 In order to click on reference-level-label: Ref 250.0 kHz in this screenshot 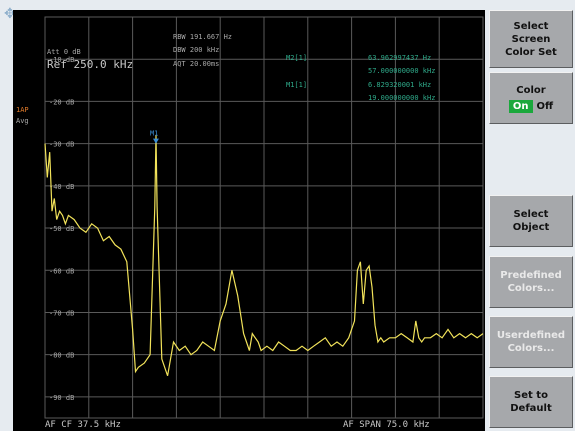, I will do `click(90, 64)`.